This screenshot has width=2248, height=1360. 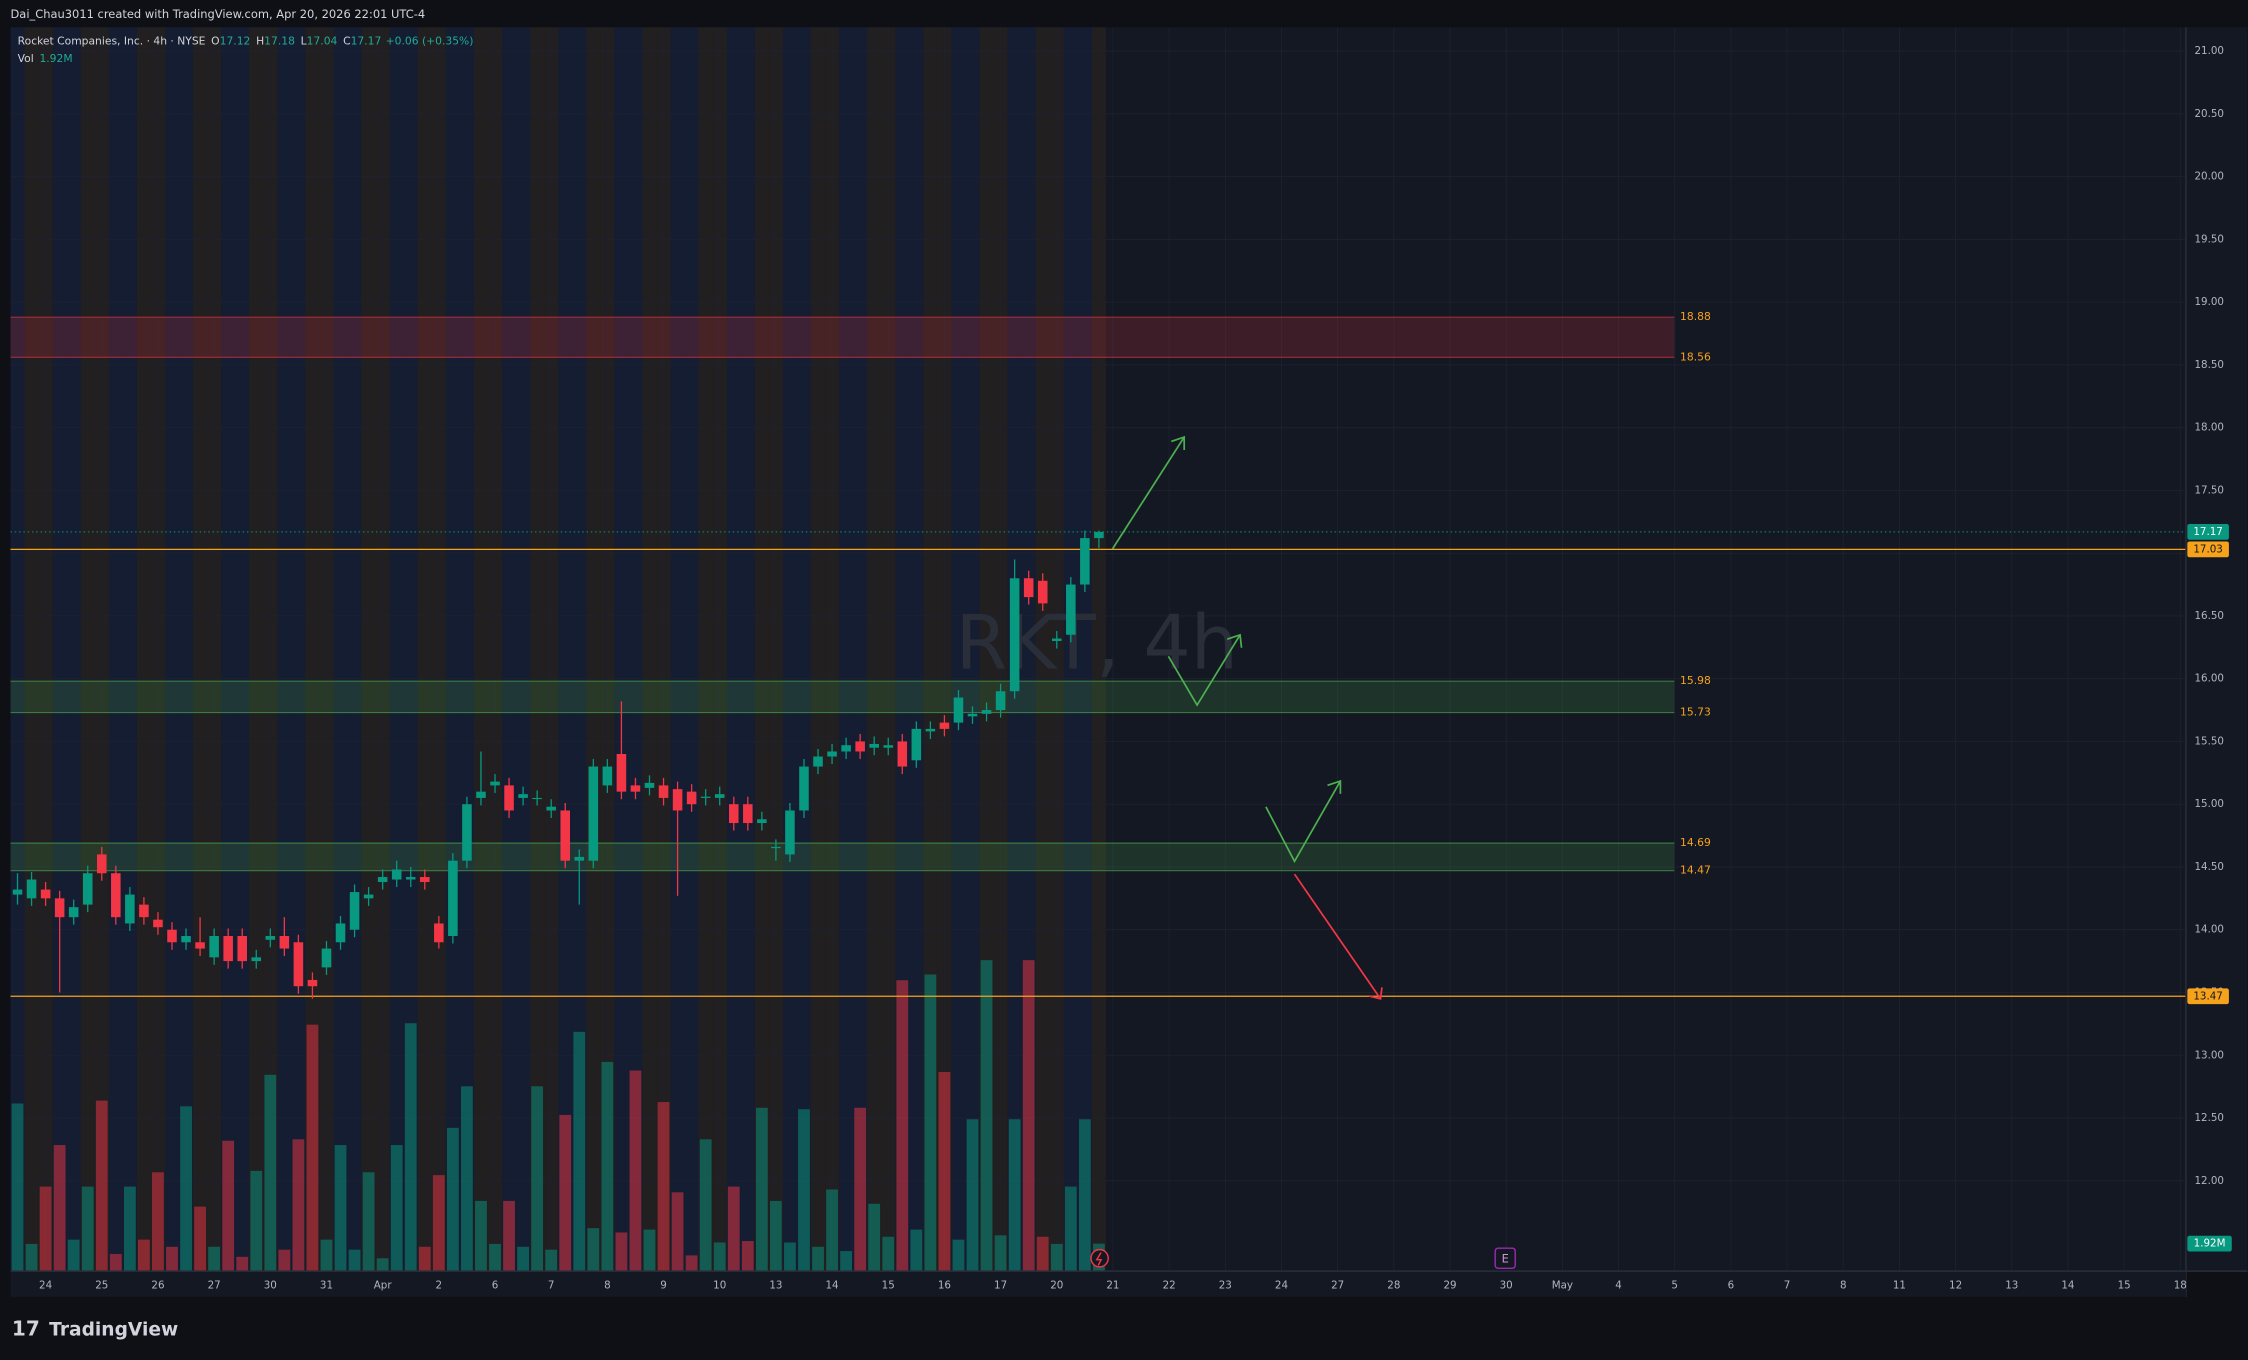 I want to click on x-tick-label: 22, so click(x=1169, y=1285).